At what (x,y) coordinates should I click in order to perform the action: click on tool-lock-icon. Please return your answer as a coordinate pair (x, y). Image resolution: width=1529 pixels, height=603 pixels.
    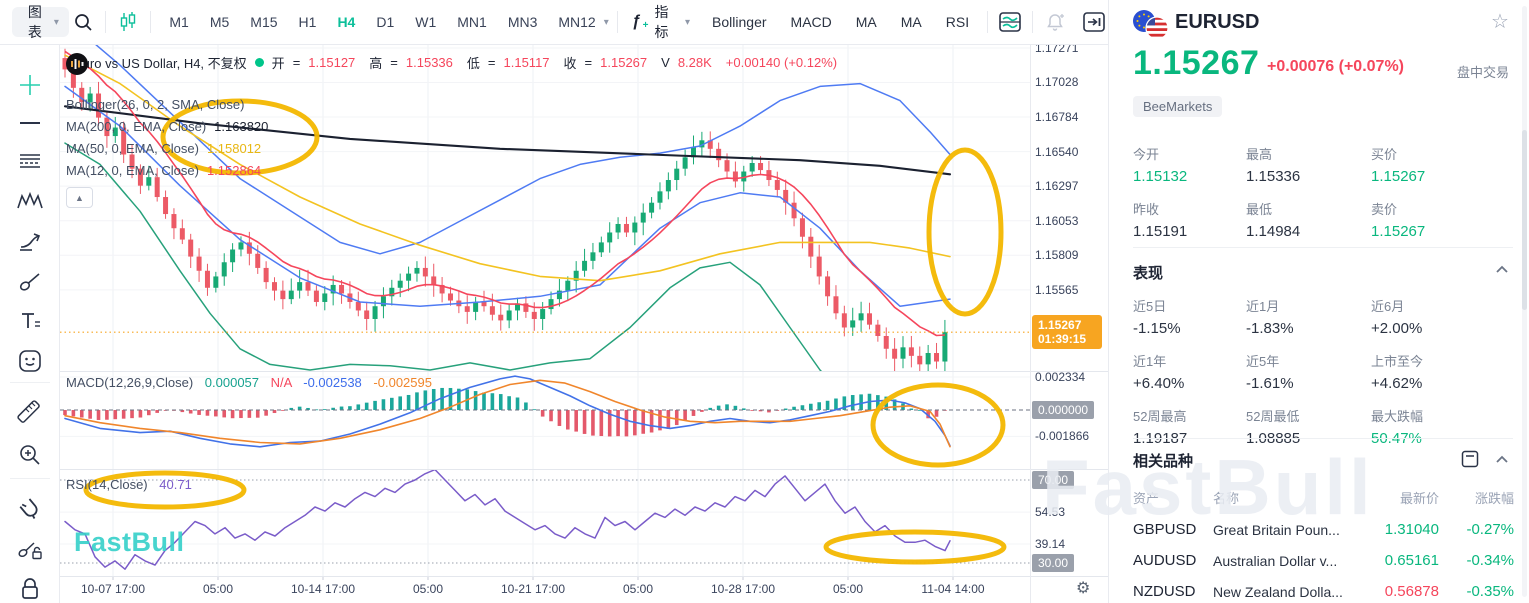
    Looking at the image, I should click on (30, 589).